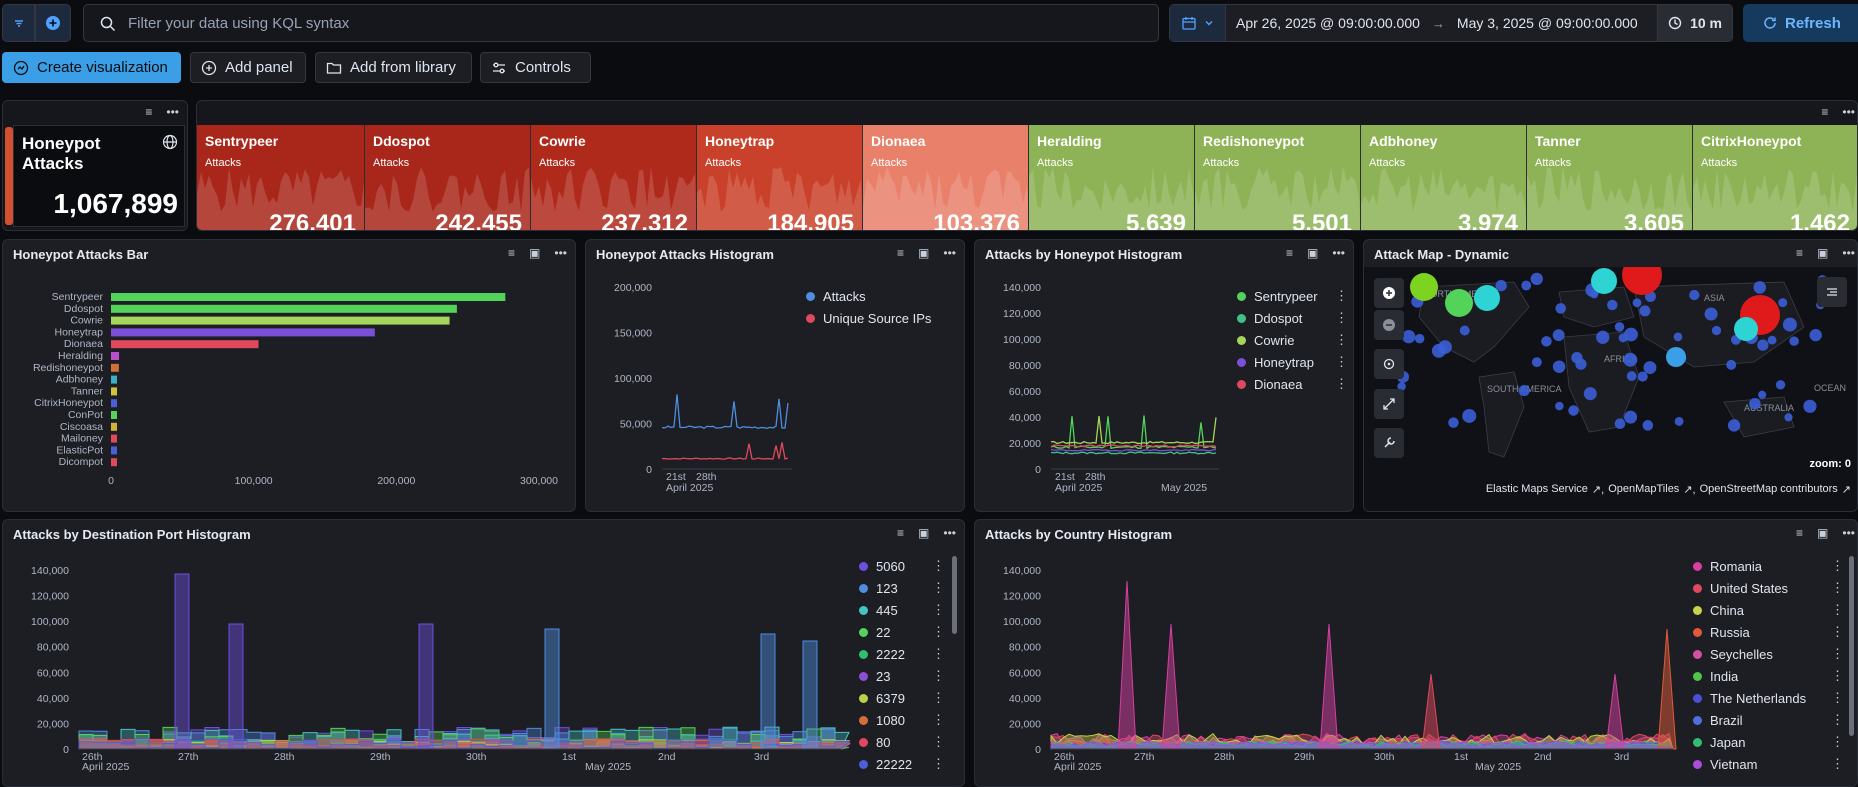  I want to click on legend-item: Brazil ⋮, so click(1768, 720).